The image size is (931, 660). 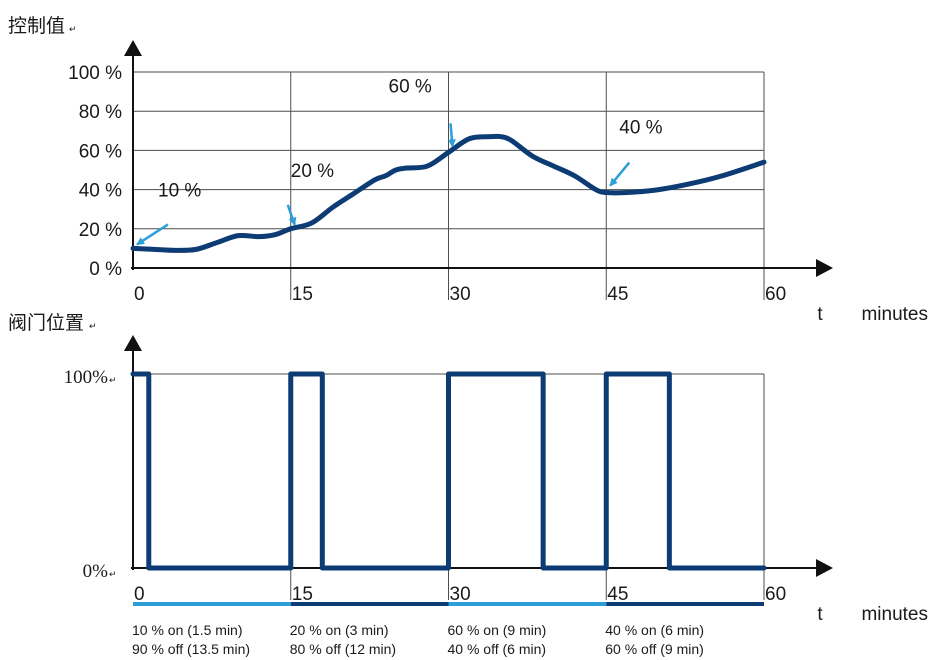 I want to click on period-off-text: 90 % off (13.5 min), so click(x=191, y=649).